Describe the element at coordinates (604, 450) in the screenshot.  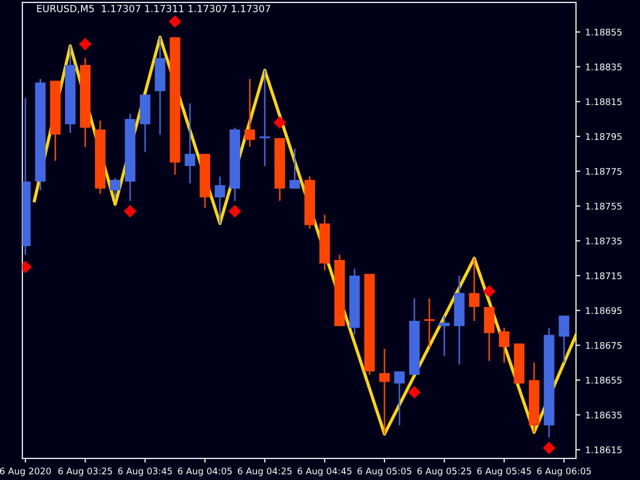
I see `y-tick-label: 1.18615` at that location.